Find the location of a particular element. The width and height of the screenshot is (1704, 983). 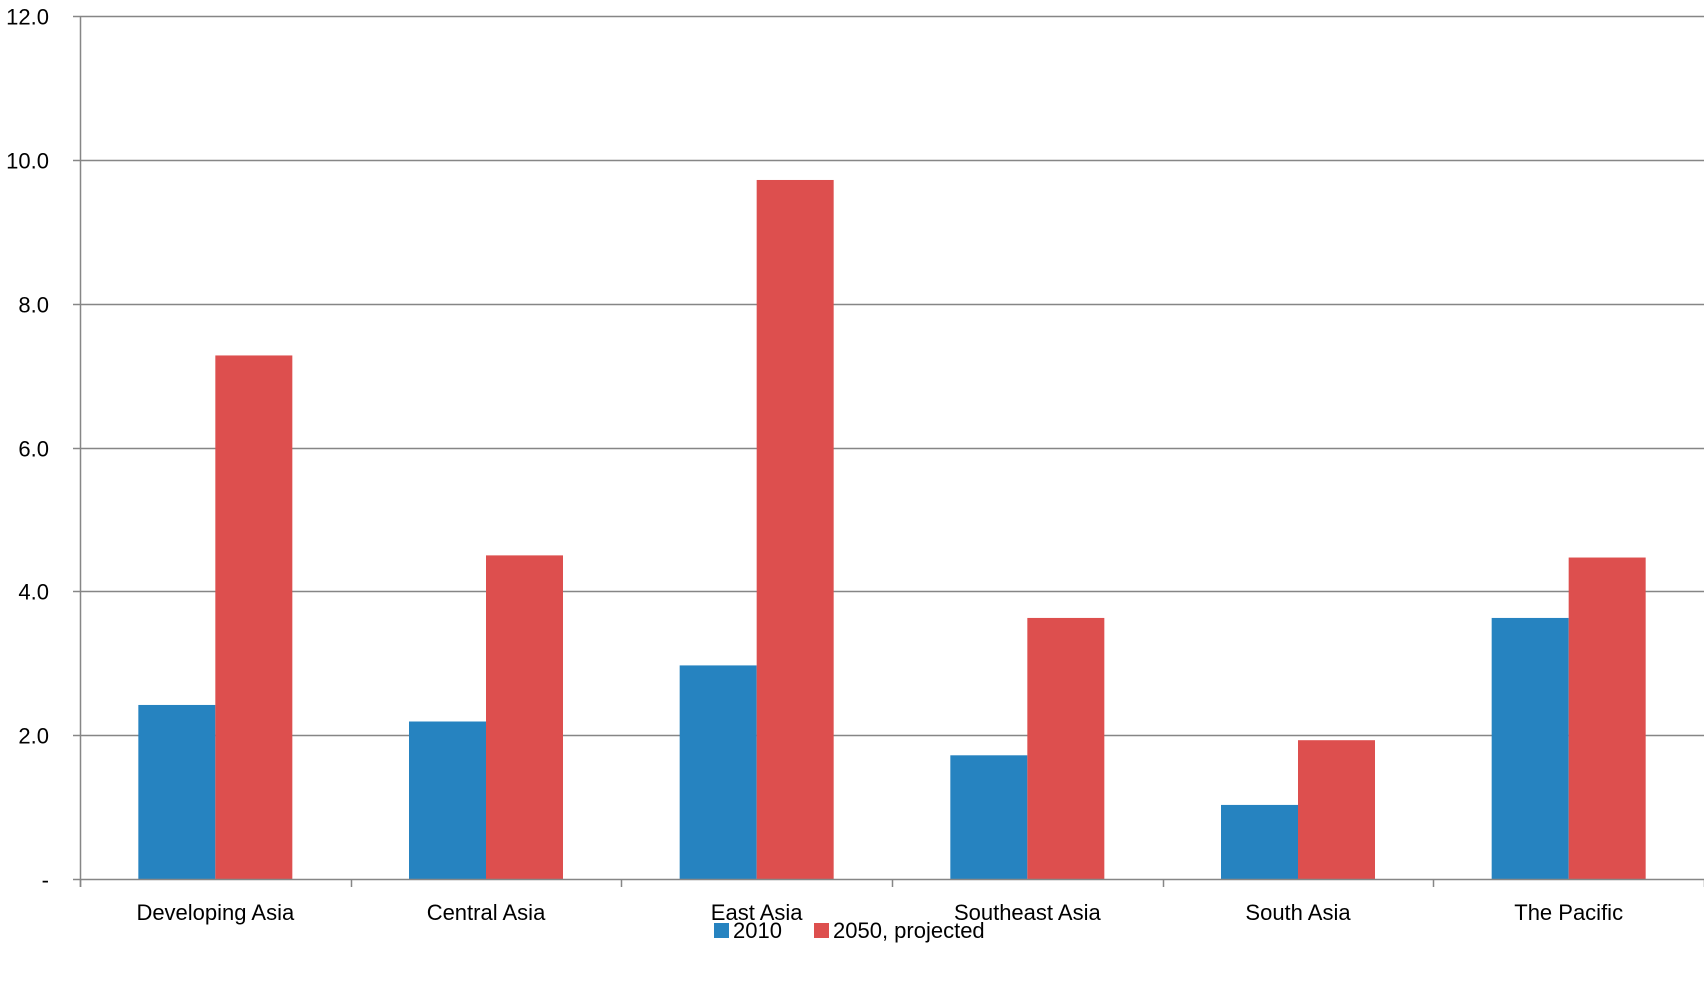

y-tick-label: 8.0 is located at coordinates (33, 305).